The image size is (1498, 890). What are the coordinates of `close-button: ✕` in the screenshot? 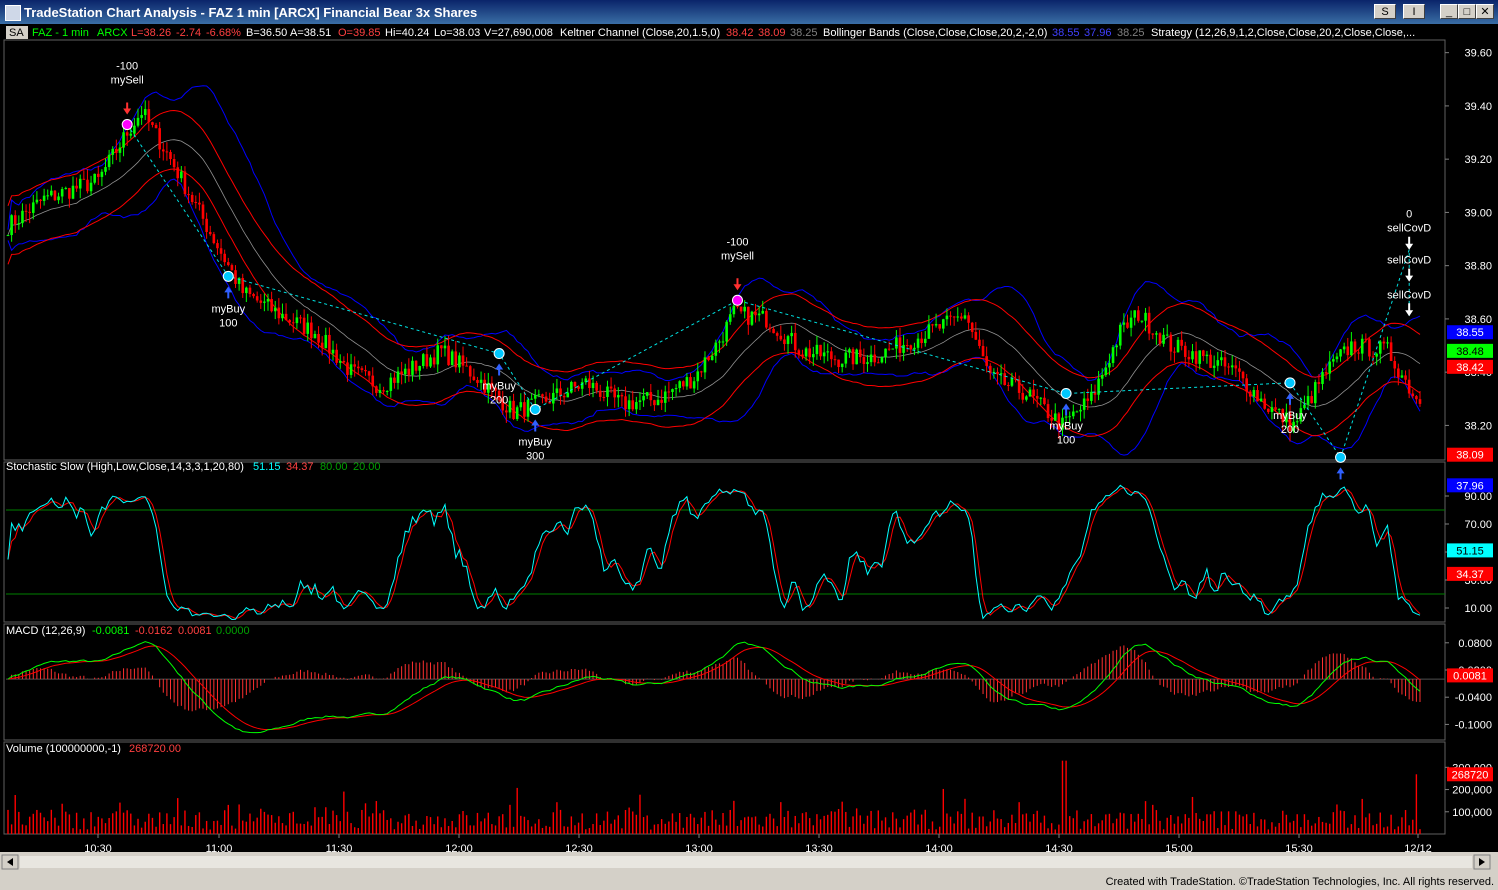 It's located at (1485, 11).